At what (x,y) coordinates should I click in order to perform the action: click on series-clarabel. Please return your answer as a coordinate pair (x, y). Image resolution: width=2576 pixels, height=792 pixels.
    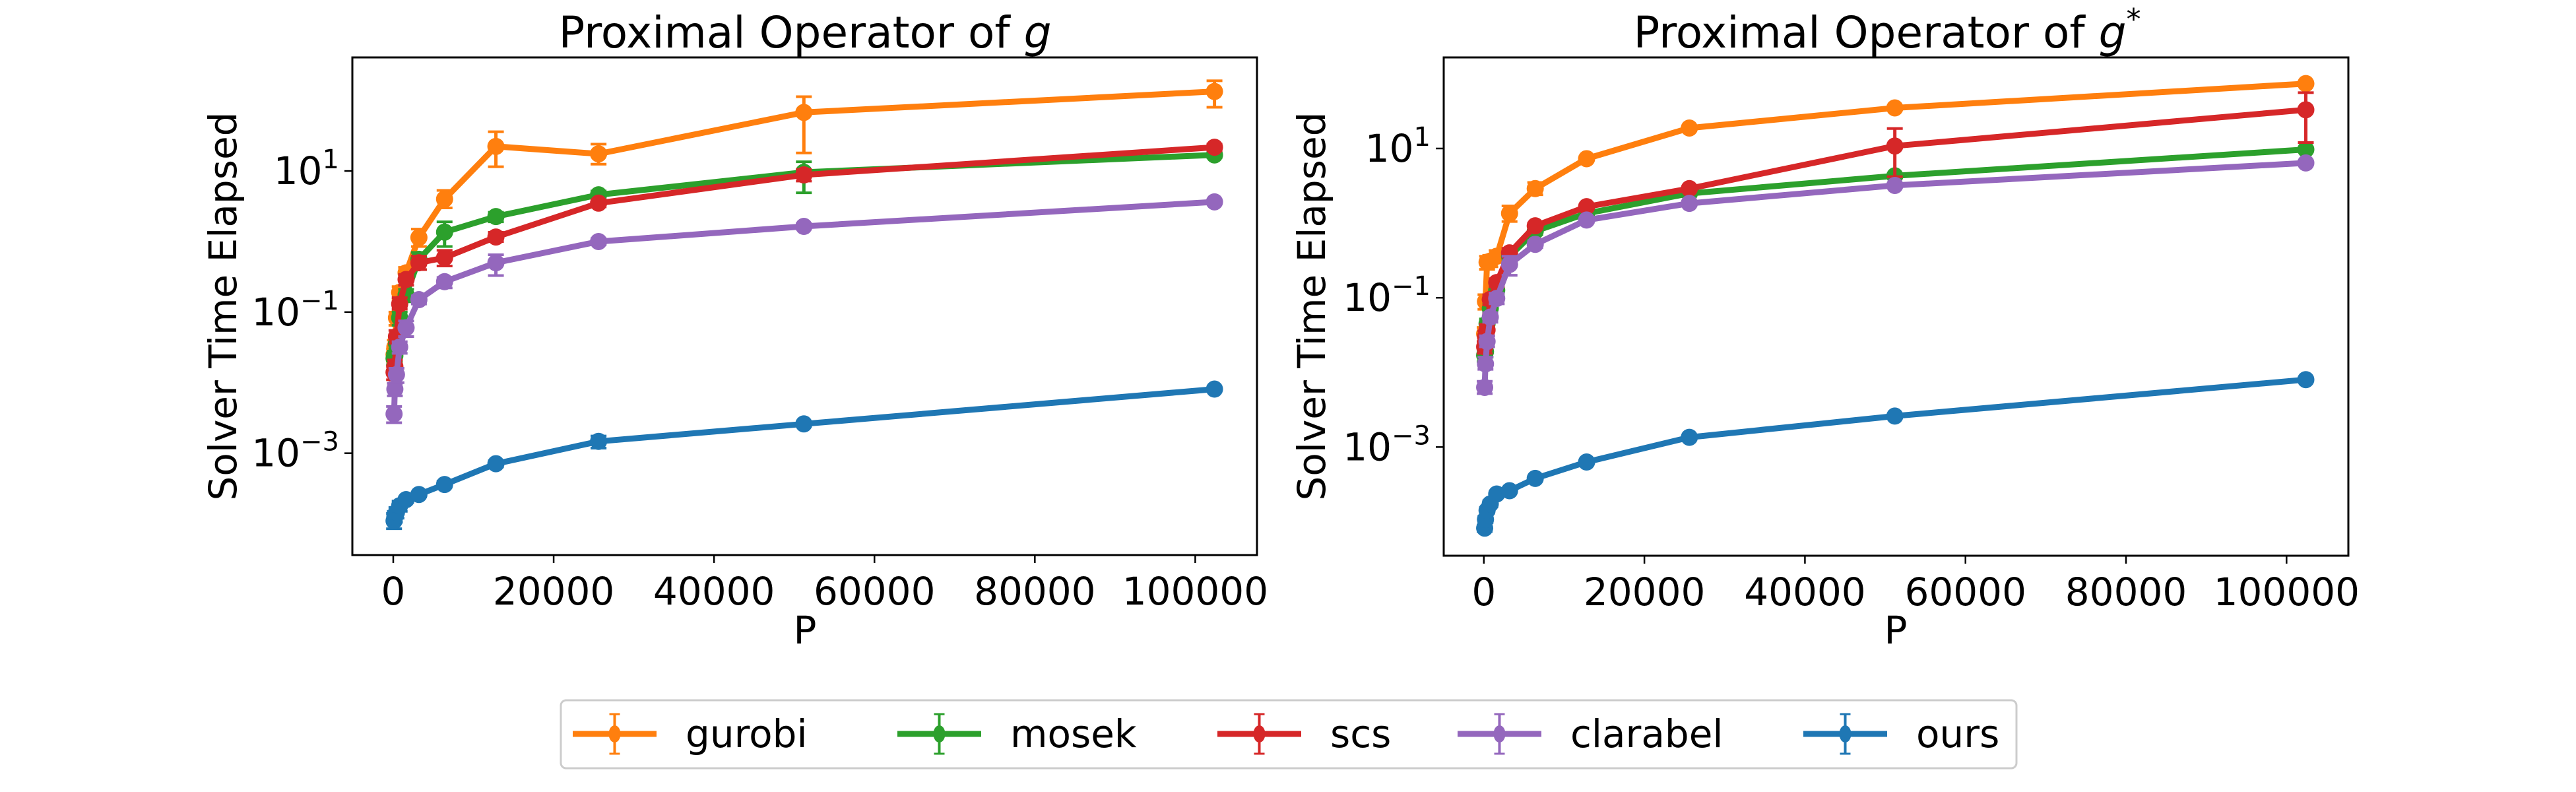
    Looking at the image, I should click on (804, 308).